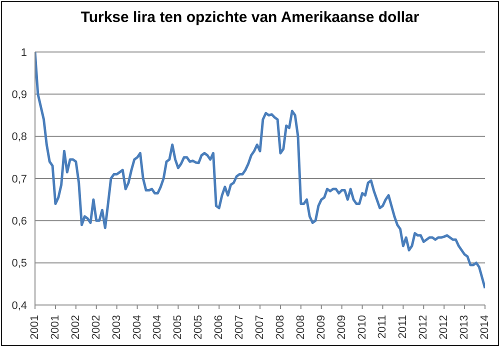  What do you see at coordinates (485, 327) in the screenshot?
I see `x-tick-label: 2014` at bounding box center [485, 327].